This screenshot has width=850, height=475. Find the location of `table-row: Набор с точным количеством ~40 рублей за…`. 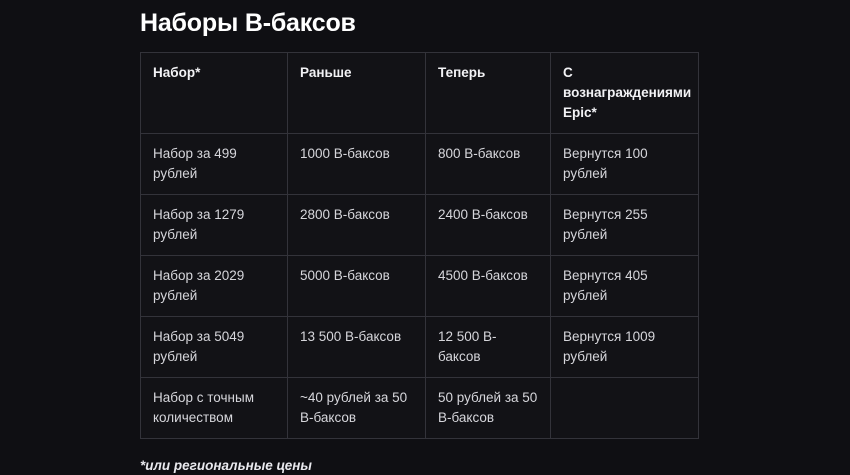

table-row: Набор с точным количеством ~40 рублей за… is located at coordinates (419, 408).